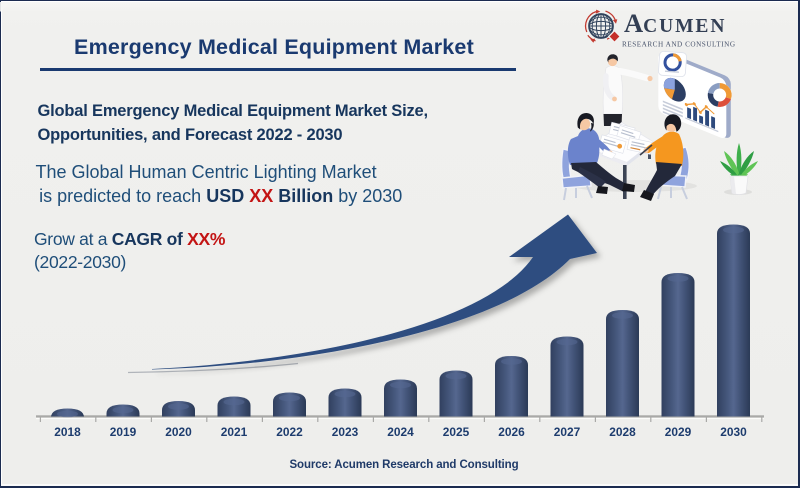 This screenshot has width=800, height=488. I want to click on svg-text: ACUMEN, so click(675, 23).